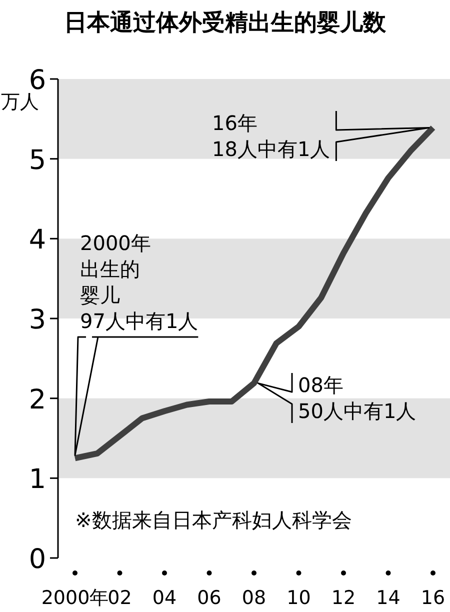 Image resolution: width=450 pixels, height=612 pixels. Describe the element at coordinates (343, 598) in the screenshot. I see `x-tick-label: 12` at that location.